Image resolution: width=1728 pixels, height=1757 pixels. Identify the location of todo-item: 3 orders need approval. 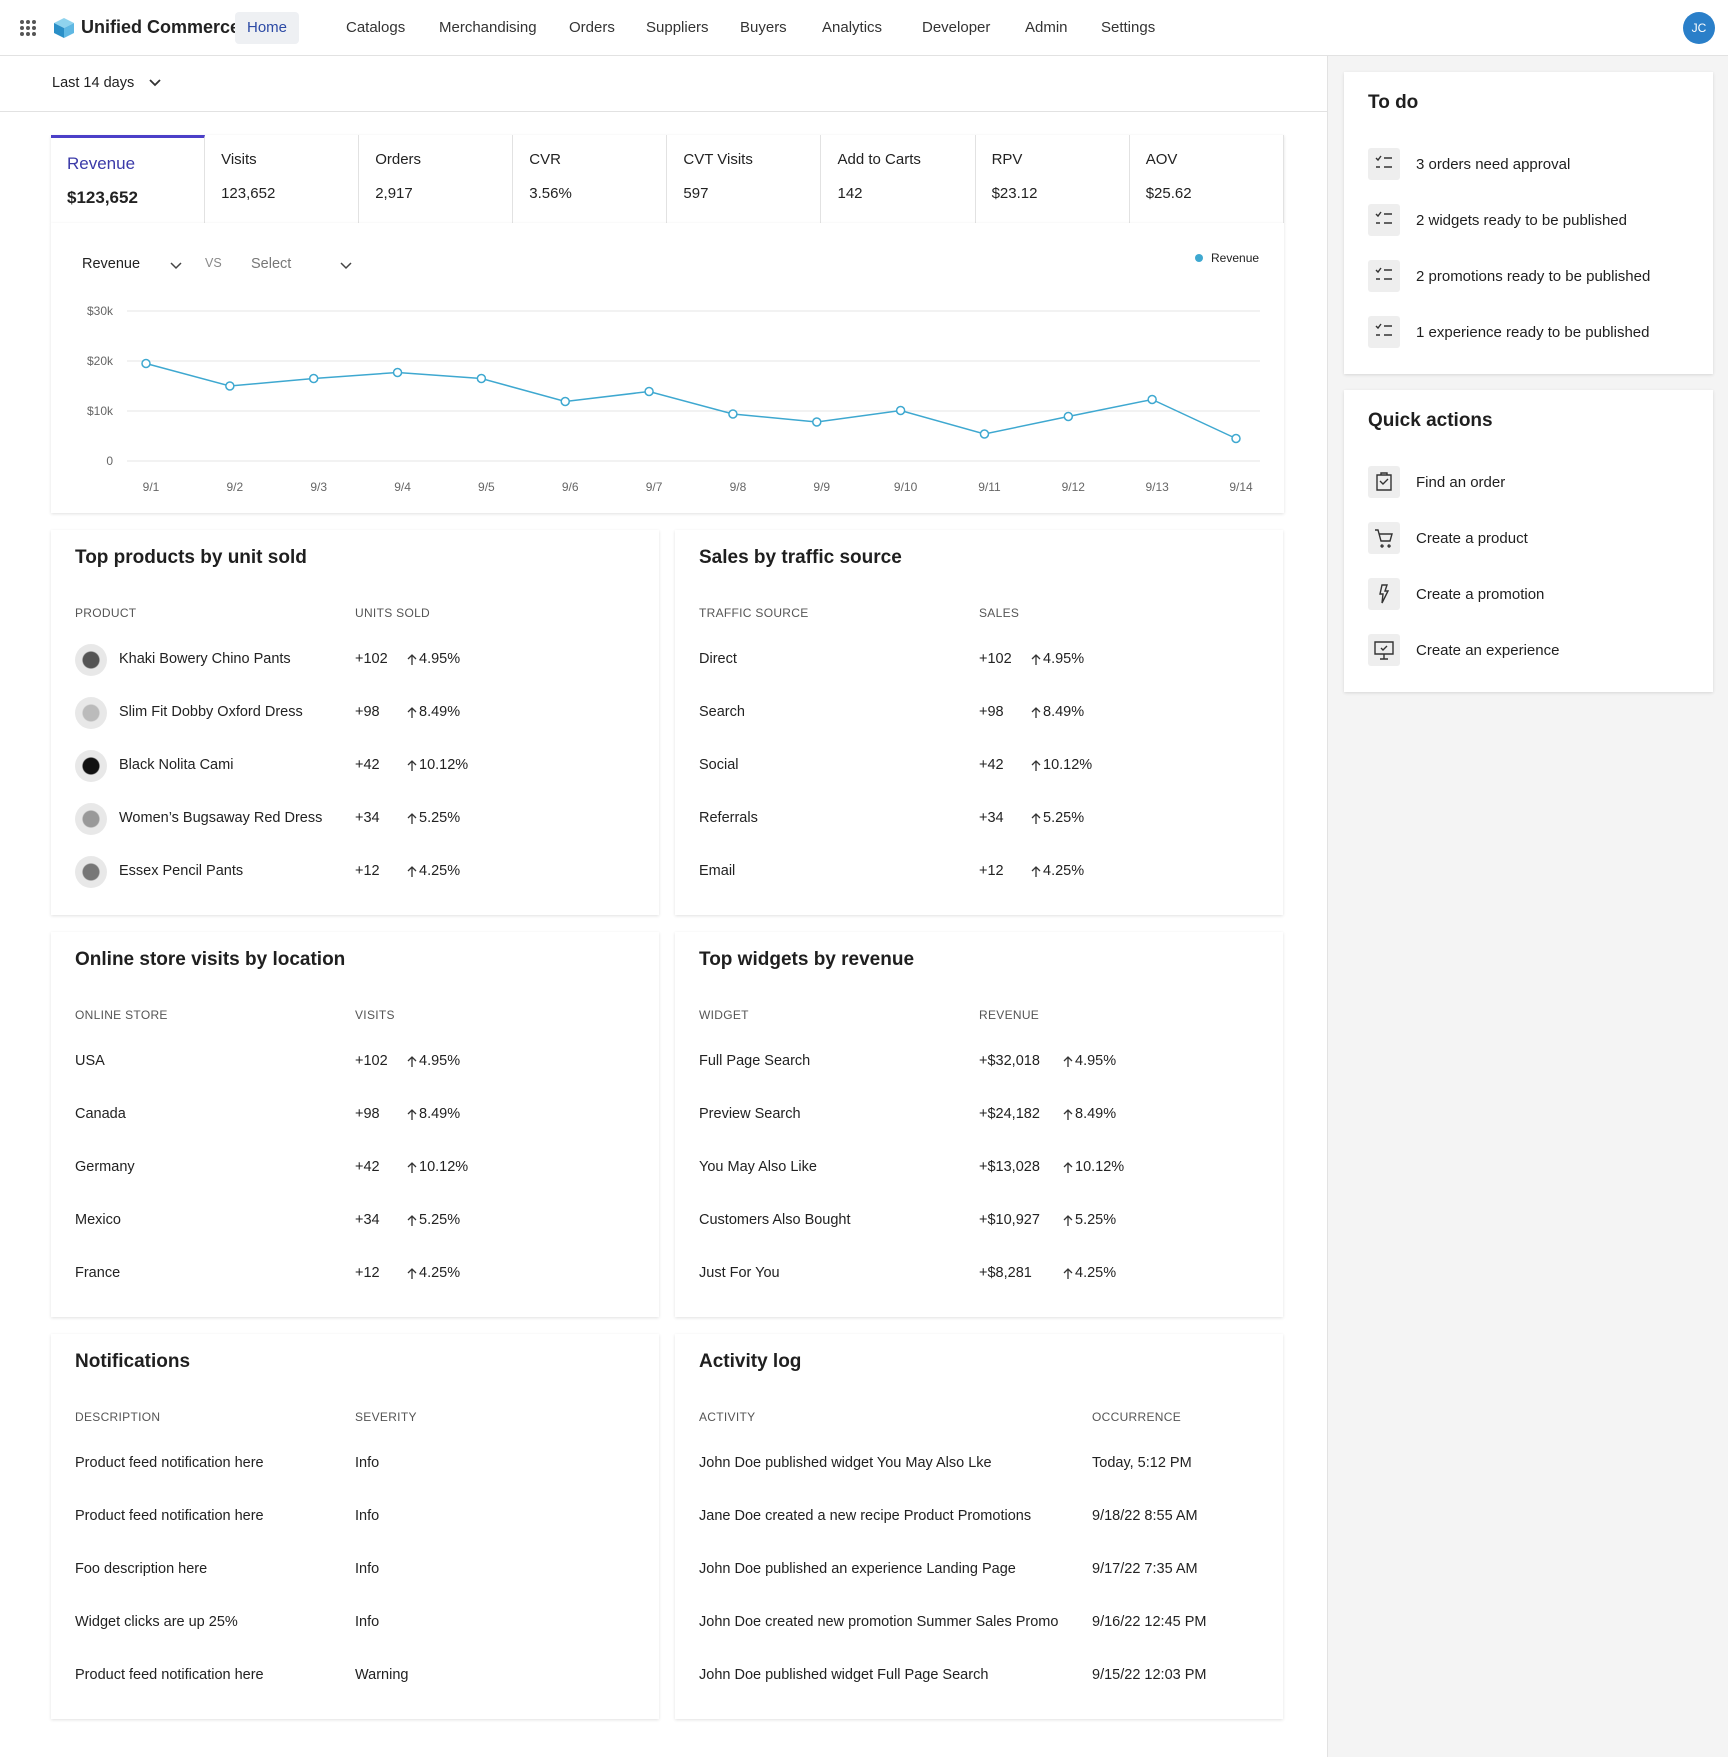
(1469, 164).